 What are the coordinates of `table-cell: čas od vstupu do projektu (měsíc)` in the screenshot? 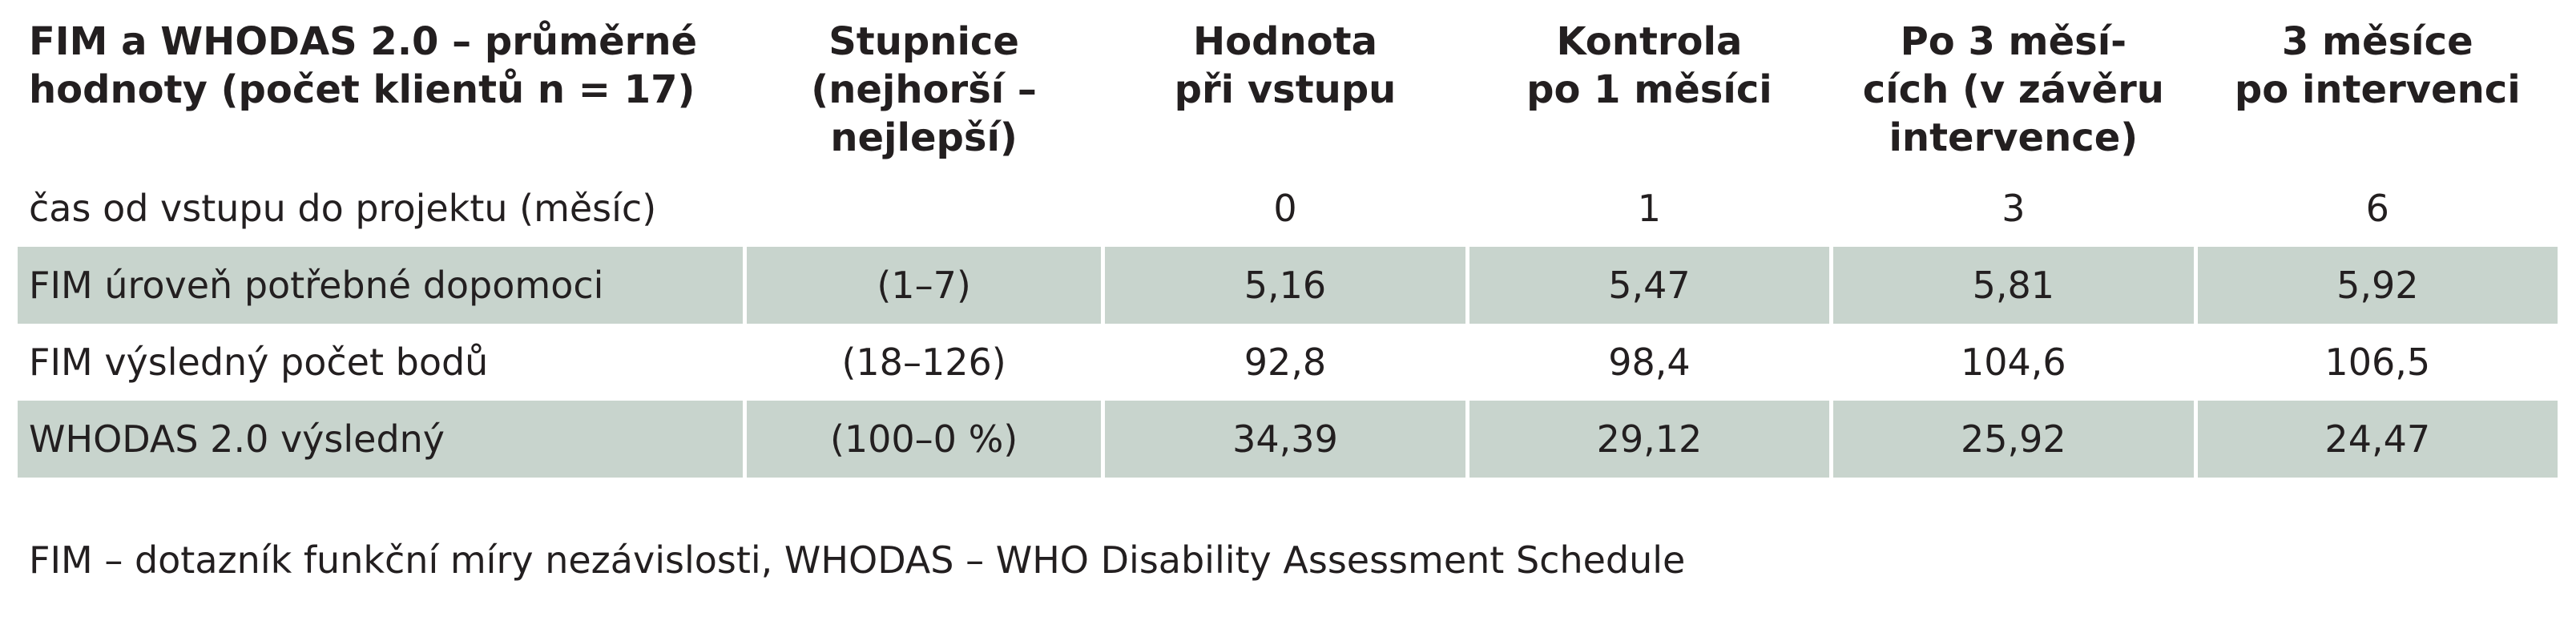 It's located at (343, 209).